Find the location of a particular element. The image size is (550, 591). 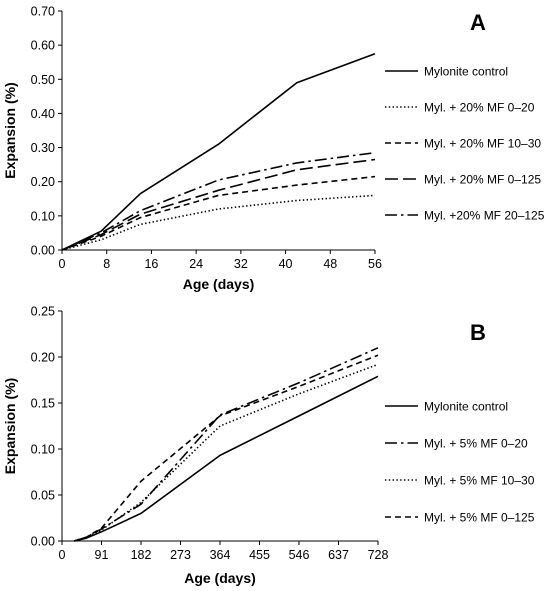

x-tick-label: 24 is located at coordinates (196, 264).